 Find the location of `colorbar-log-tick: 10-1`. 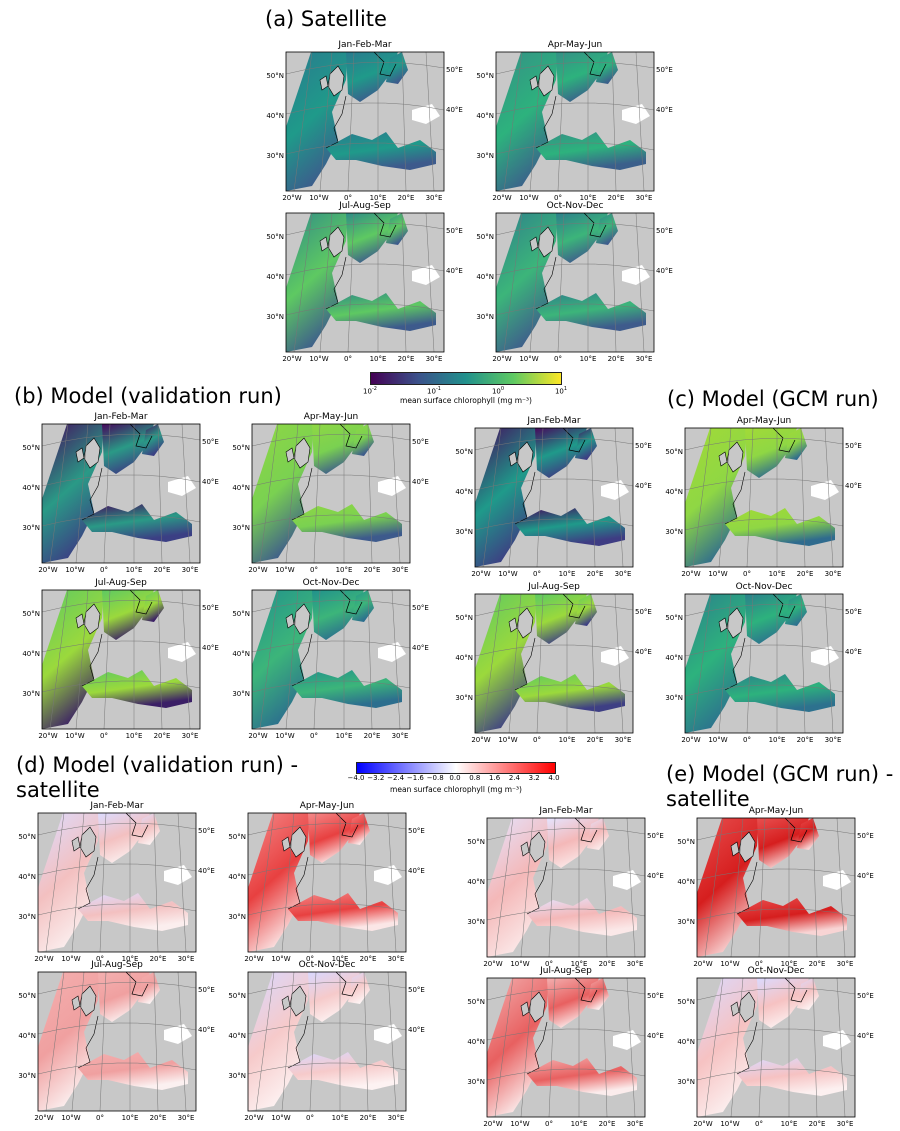

colorbar-log-tick: 10-1 is located at coordinates (434, 391).